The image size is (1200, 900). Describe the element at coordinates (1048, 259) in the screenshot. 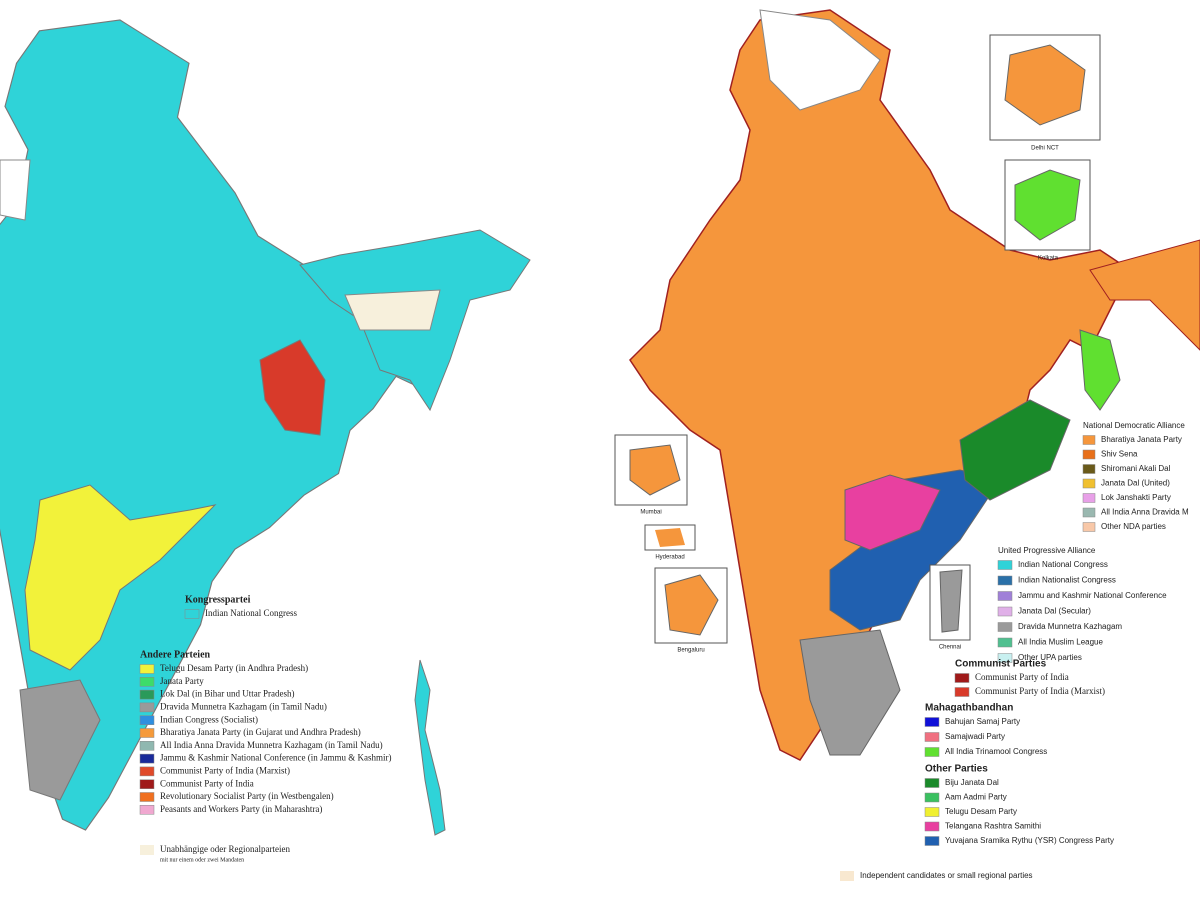

I see `inset-label: Kolkata` at that location.